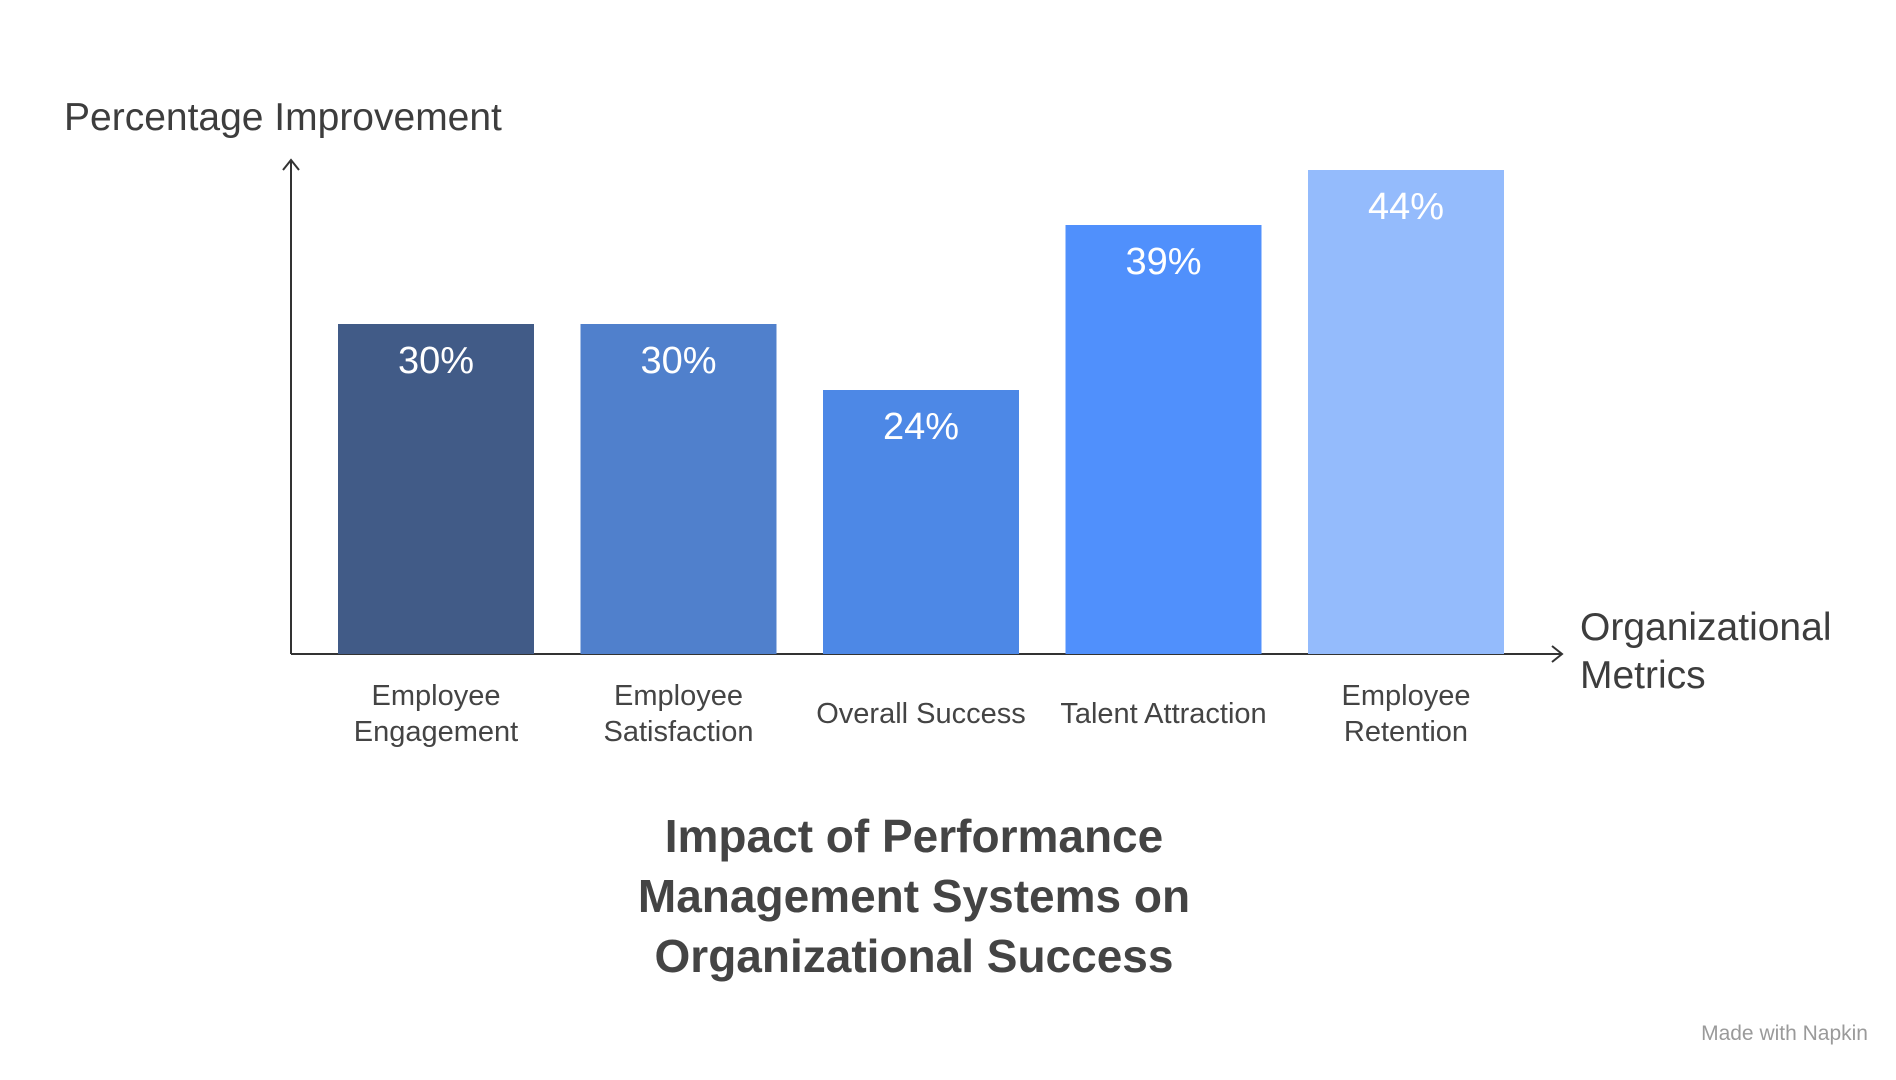  Describe the element at coordinates (1784, 1033) in the screenshot. I see `watermark: Made with Napkin` at that location.